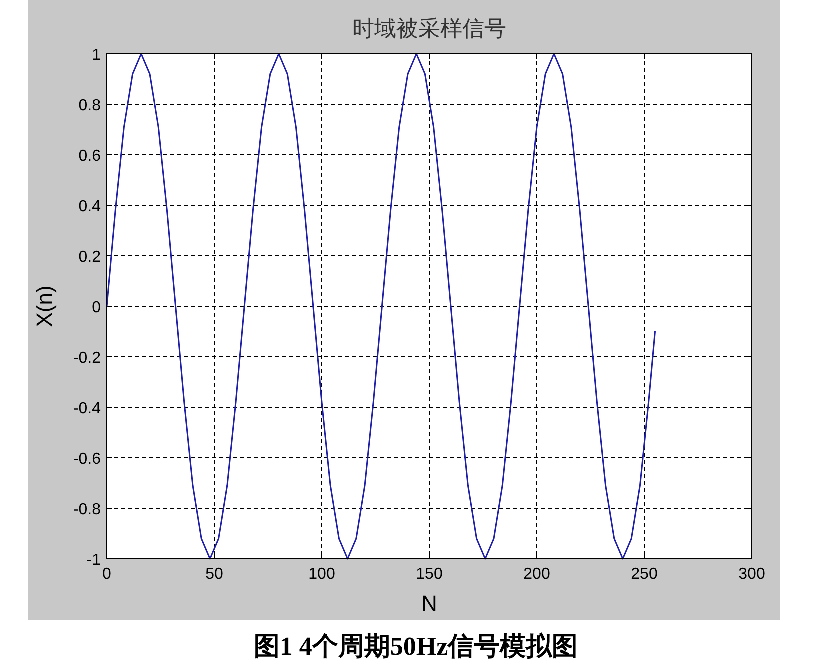  What do you see at coordinates (87, 409) in the screenshot?
I see `y-tick-label: -0.4` at bounding box center [87, 409].